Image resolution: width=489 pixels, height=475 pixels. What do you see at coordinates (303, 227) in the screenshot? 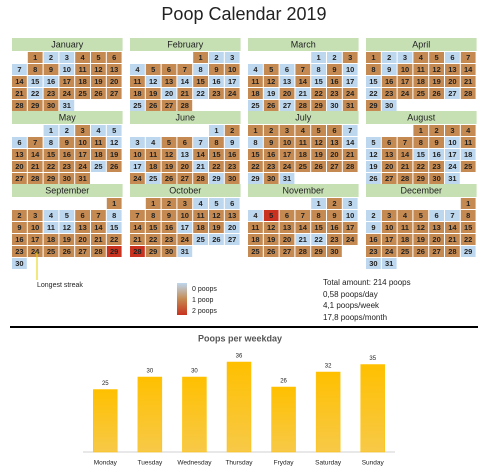
I see `day-number: 14` at bounding box center [303, 227].